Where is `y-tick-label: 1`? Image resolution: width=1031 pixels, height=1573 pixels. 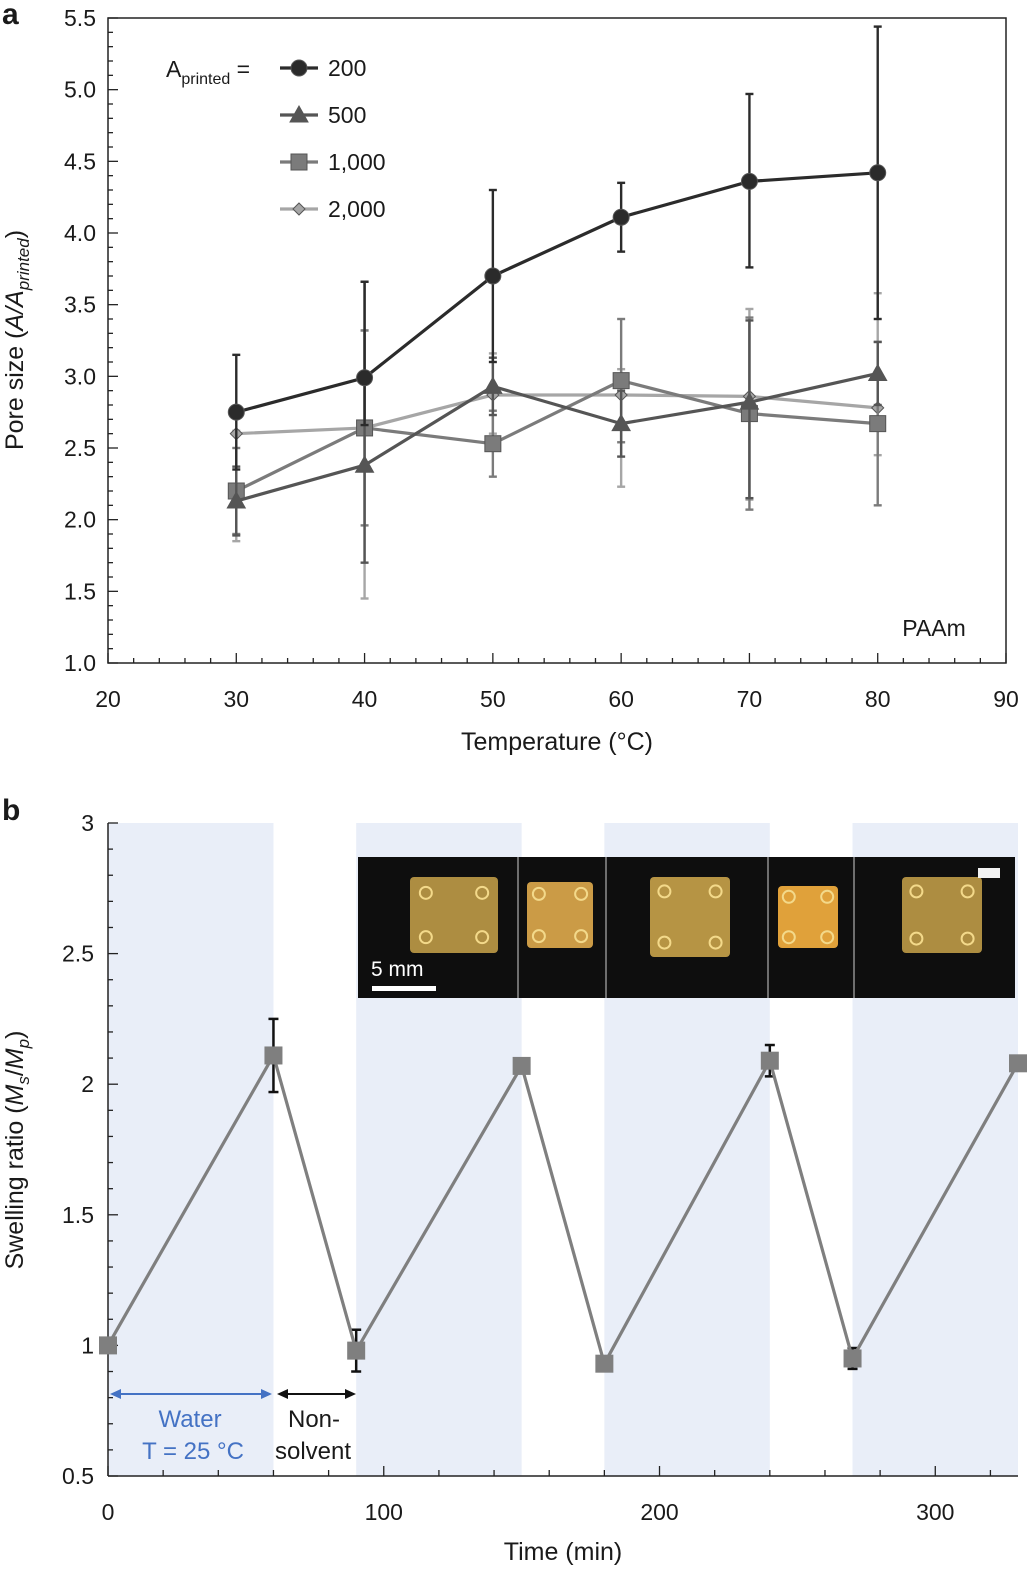 y-tick-label: 1 is located at coordinates (87, 1345).